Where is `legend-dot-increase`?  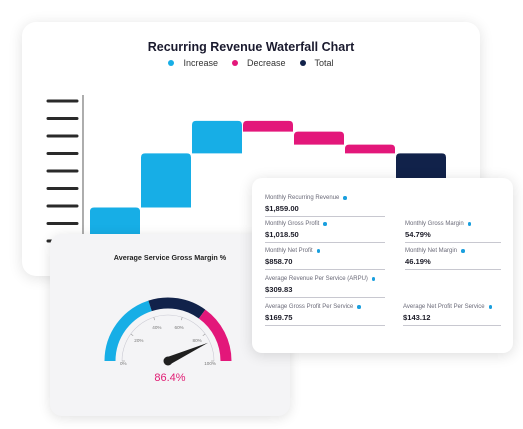 legend-dot-increase is located at coordinates (171, 63).